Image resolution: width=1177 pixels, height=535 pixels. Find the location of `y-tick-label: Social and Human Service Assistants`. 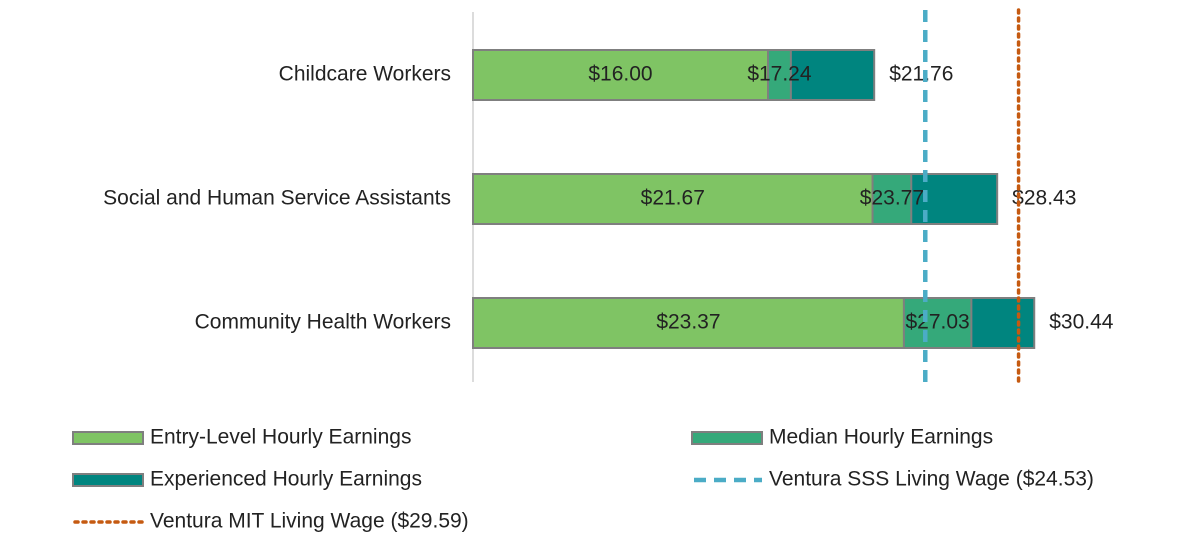

y-tick-label: Social and Human Service Assistants is located at coordinates (277, 198).